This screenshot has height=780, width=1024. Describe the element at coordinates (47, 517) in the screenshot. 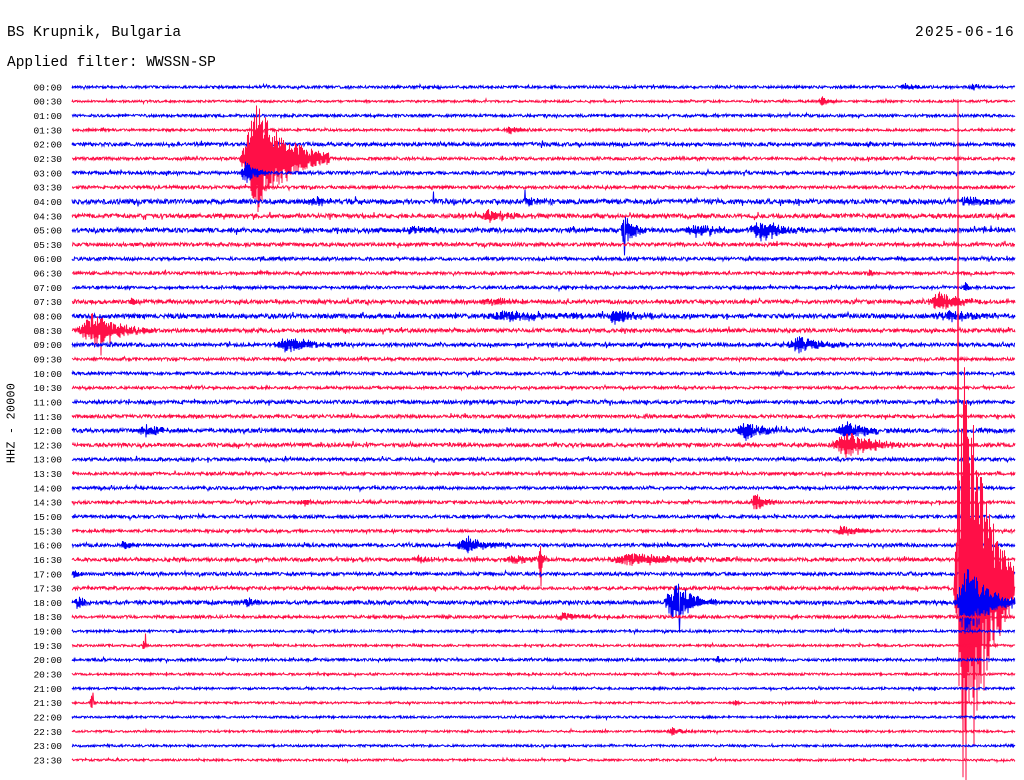

I see `time-label-15-00: 15:00` at that location.